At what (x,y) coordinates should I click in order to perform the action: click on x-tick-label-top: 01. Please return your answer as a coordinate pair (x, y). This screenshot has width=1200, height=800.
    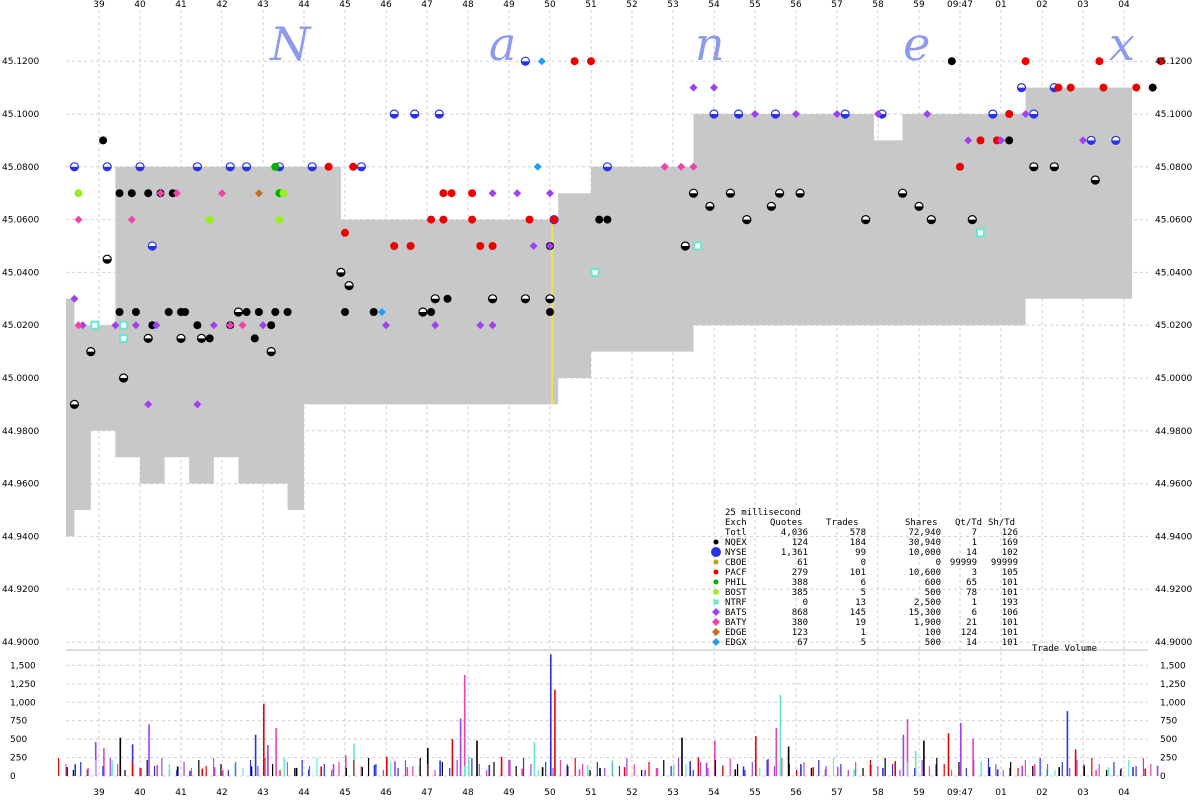
    Looking at the image, I should click on (1000, 5).